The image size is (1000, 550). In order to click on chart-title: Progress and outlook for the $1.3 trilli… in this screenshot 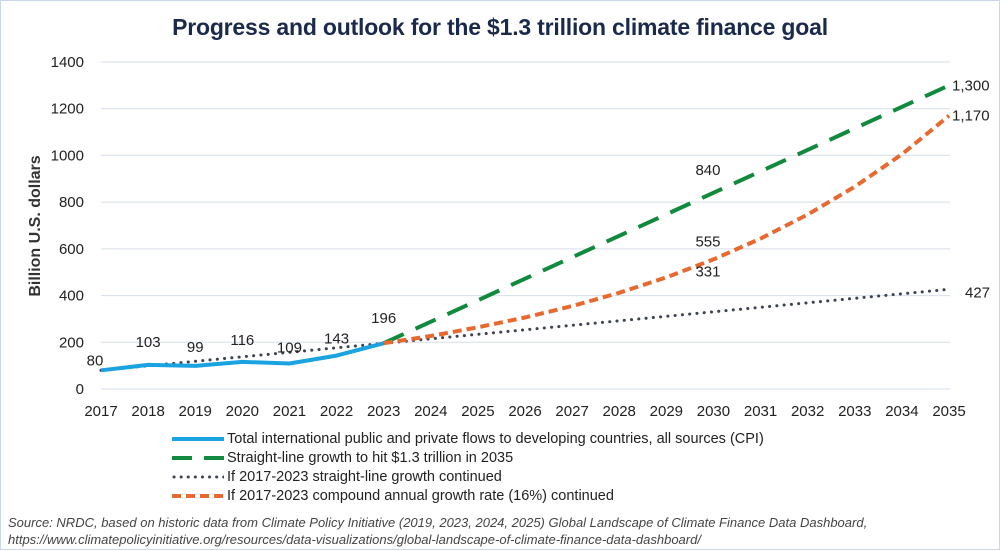, I will do `click(500, 27)`.